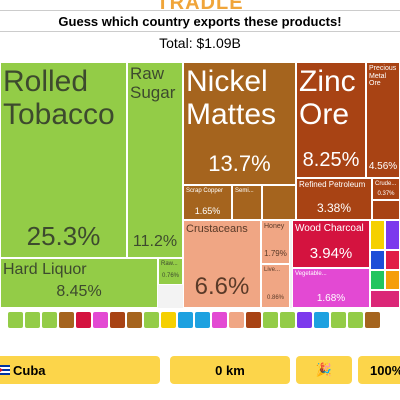 The width and height of the screenshot is (400, 400). I want to click on treemap-cell: Honey 1.79%, so click(275, 242).